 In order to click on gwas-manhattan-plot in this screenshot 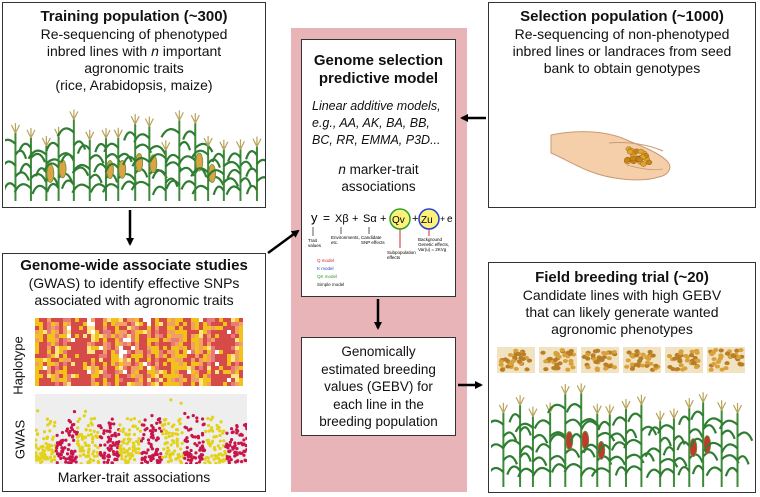, I will do `click(141, 429)`.